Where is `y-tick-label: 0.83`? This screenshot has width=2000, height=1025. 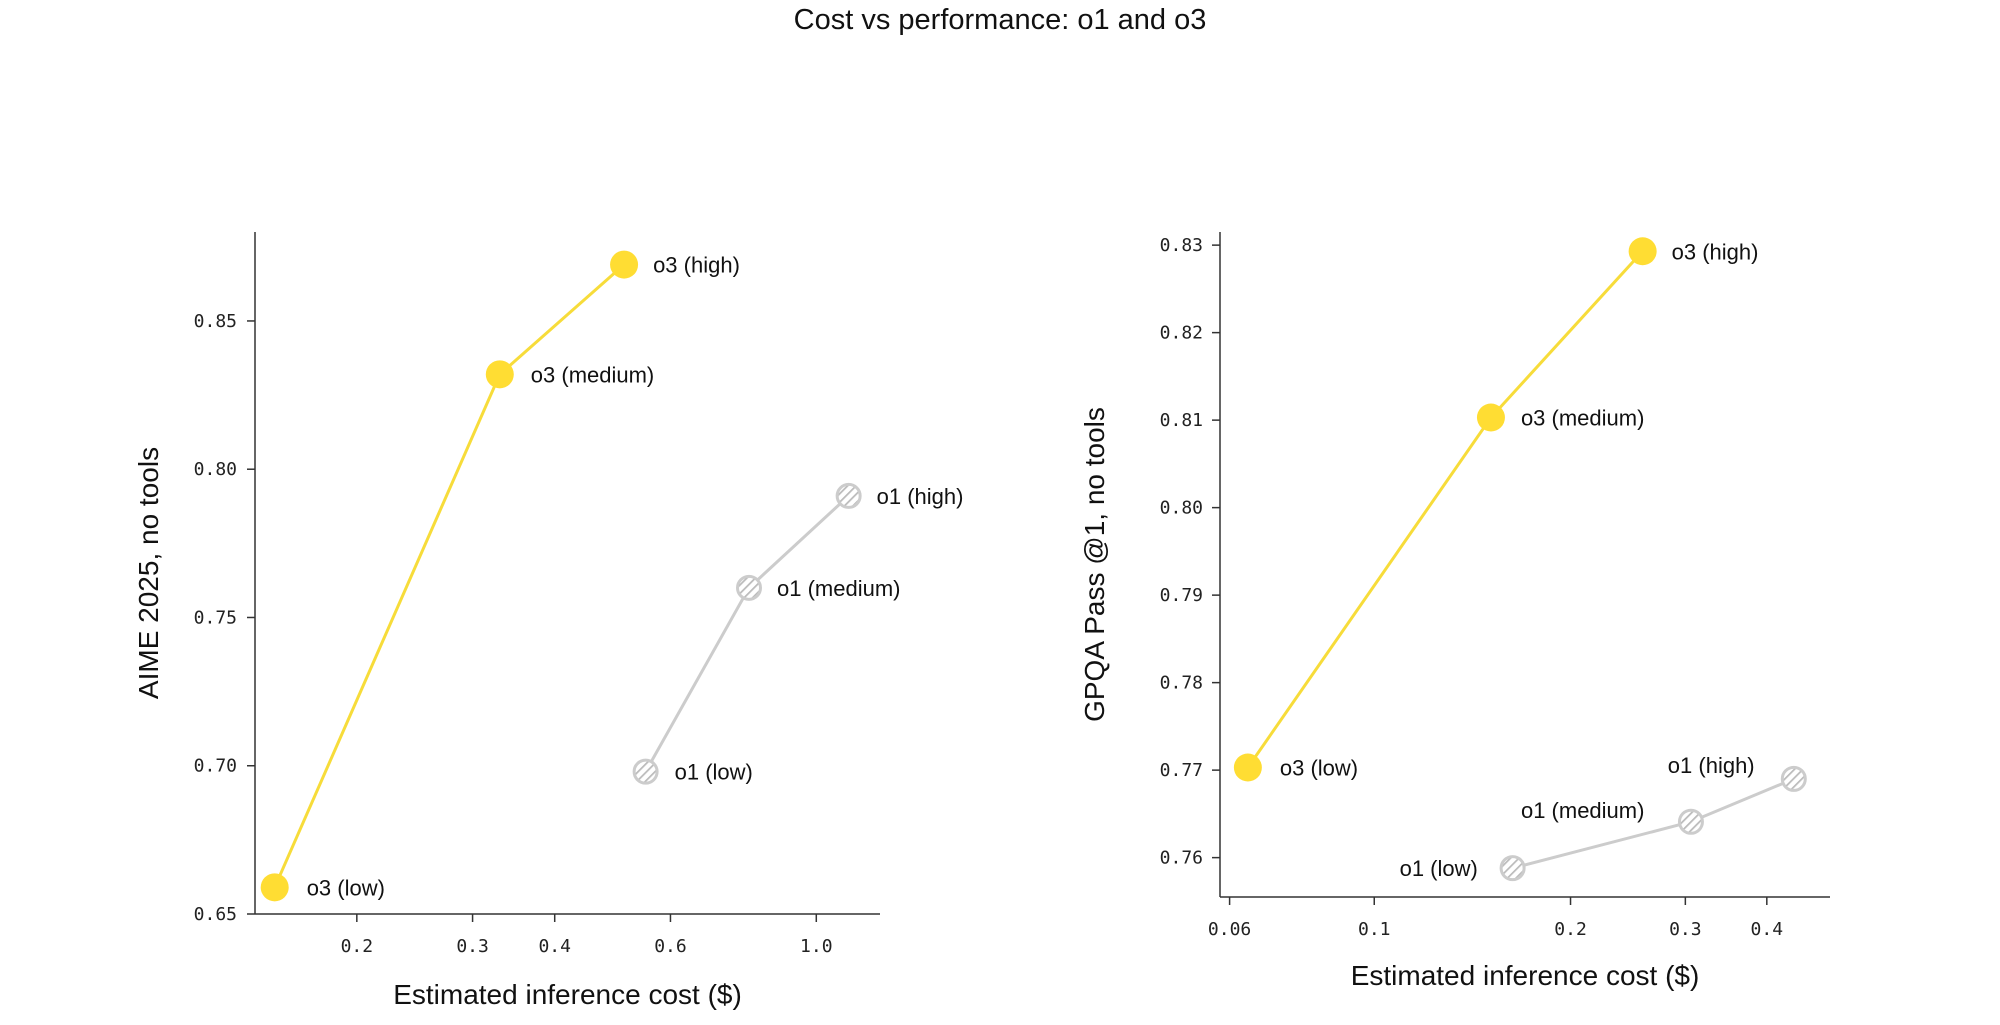
y-tick-label: 0.83 is located at coordinates (1181, 245).